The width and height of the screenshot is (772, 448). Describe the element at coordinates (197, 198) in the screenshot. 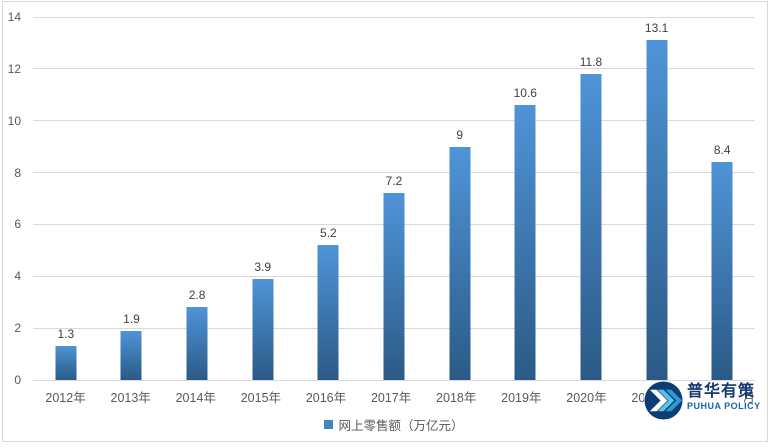

I see `bar-slot: 2.8` at that location.